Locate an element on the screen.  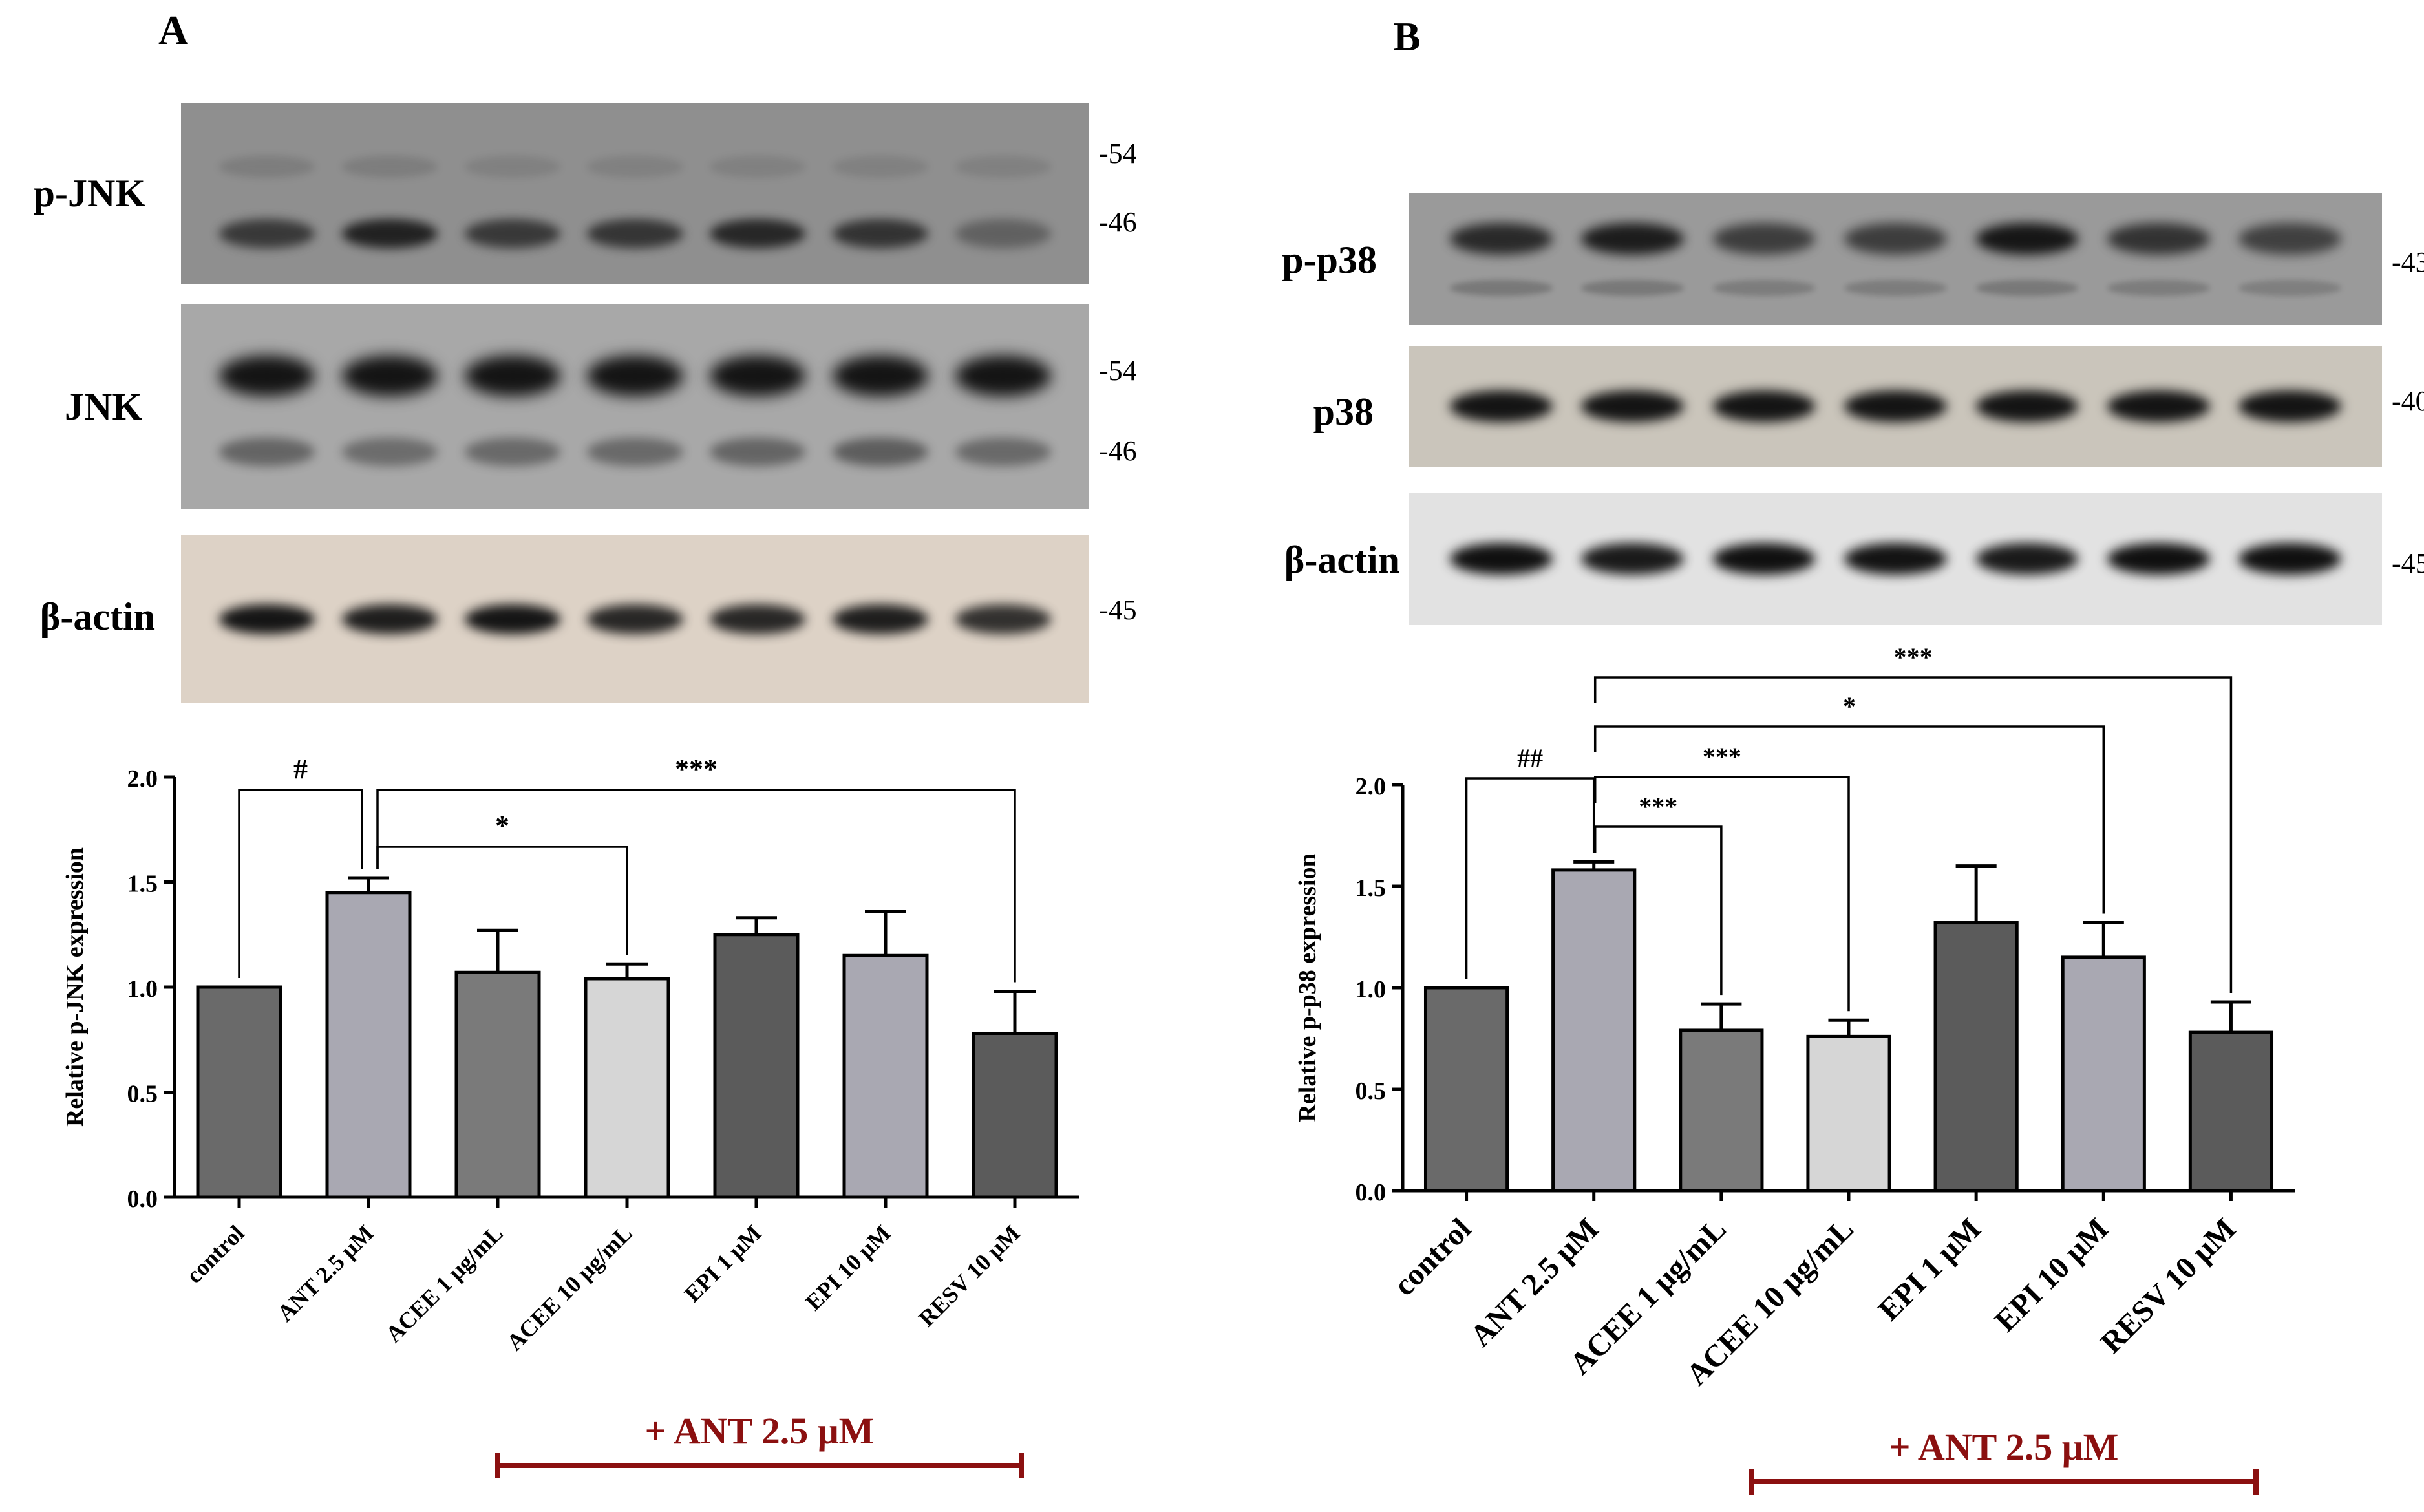
y-tick-label: 0.5 is located at coordinates (142, 1094).